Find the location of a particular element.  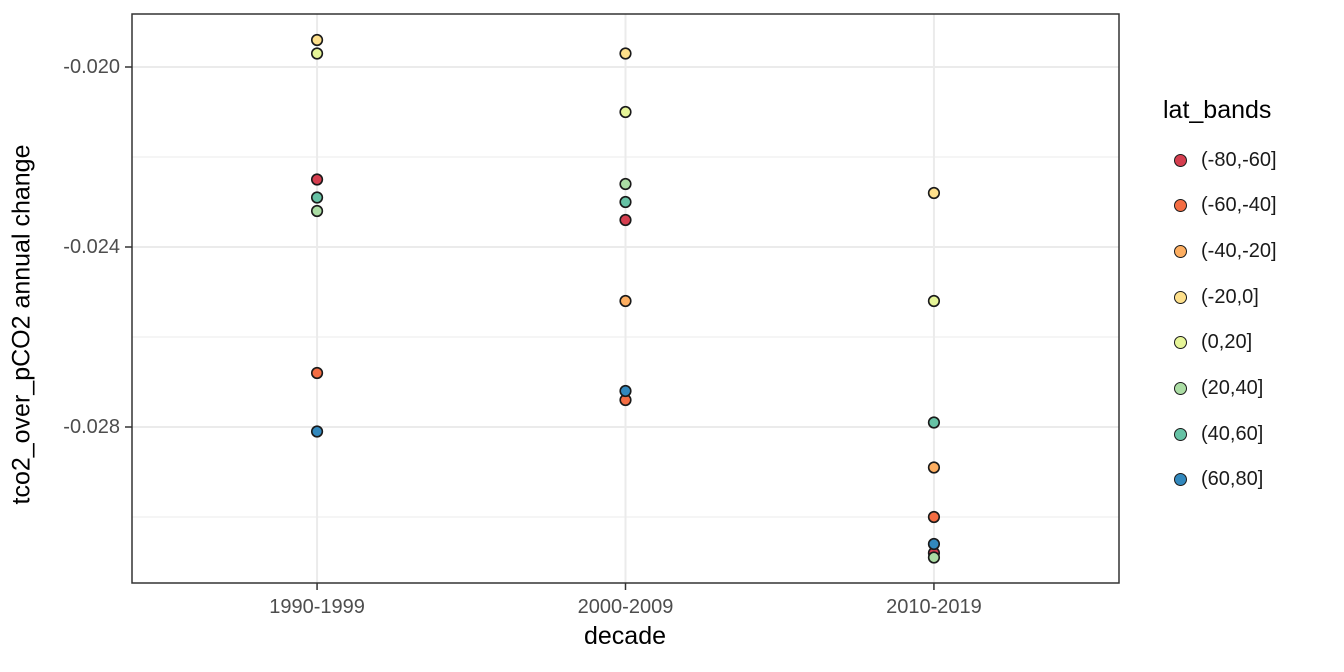

data-point-(60,80]-1990-1999 is located at coordinates (317, 431).